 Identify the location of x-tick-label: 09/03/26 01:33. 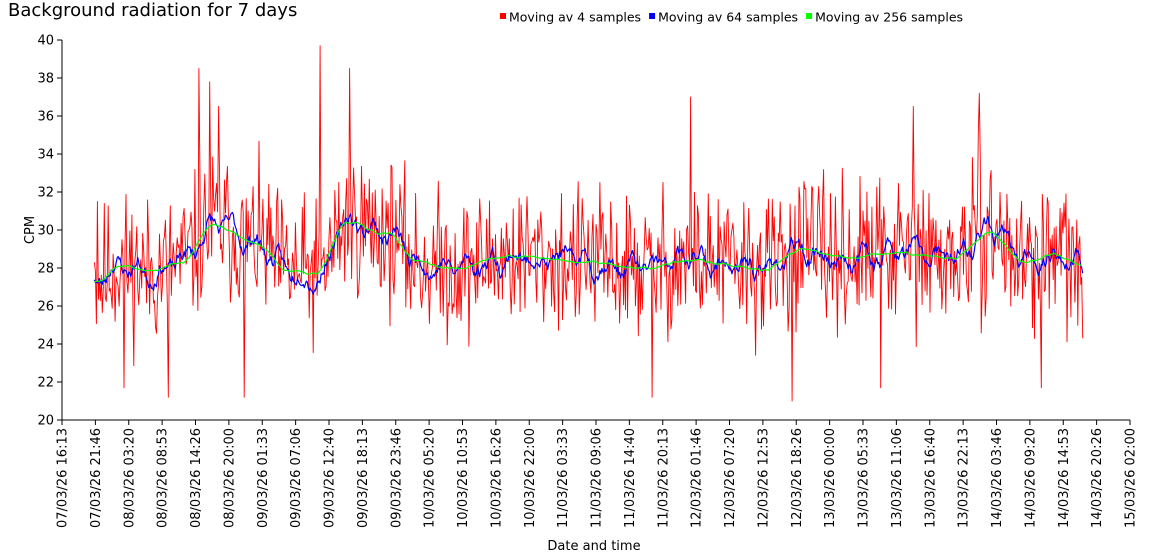
(263, 478).